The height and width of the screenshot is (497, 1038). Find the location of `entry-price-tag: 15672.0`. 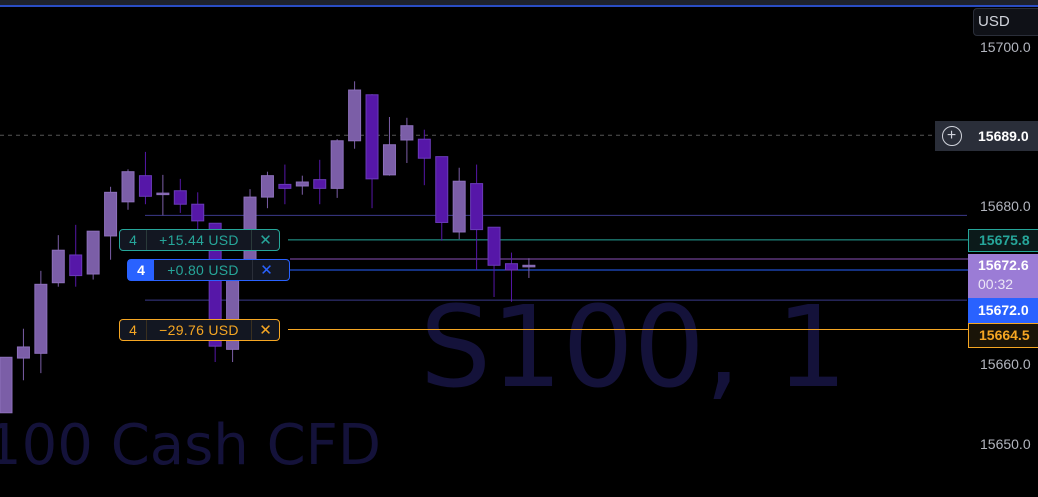

entry-price-tag: 15672.0 is located at coordinates (1003, 310).